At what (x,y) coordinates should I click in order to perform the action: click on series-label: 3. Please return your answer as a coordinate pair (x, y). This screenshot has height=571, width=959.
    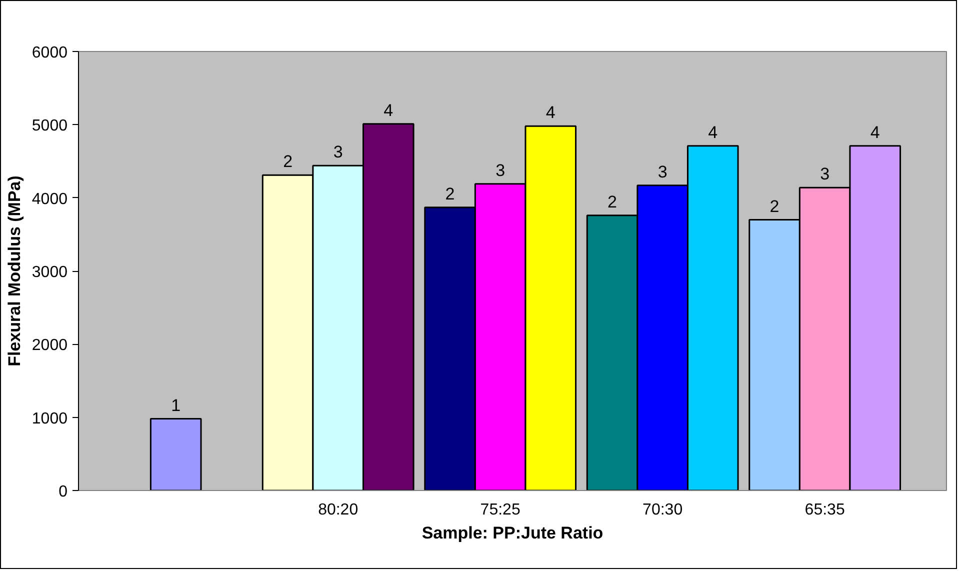
    Looking at the image, I should click on (338, 152).